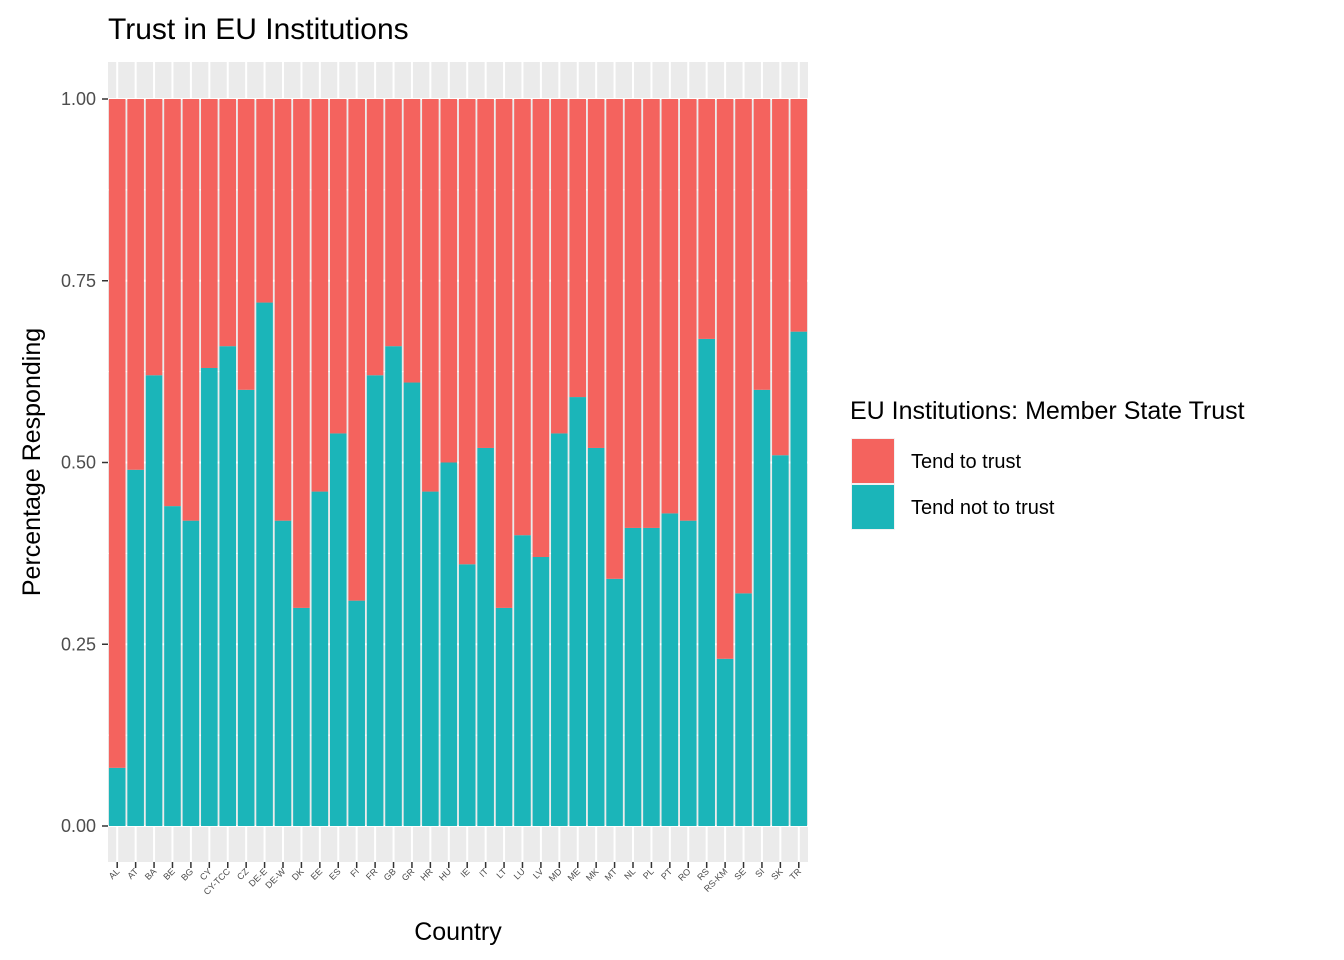 This screenshot has height=960, width=1344. What do you see at coordinates (648, 873) in the screenshot?
I see `x-tick-label: PL` at bounding box center [648, 873].